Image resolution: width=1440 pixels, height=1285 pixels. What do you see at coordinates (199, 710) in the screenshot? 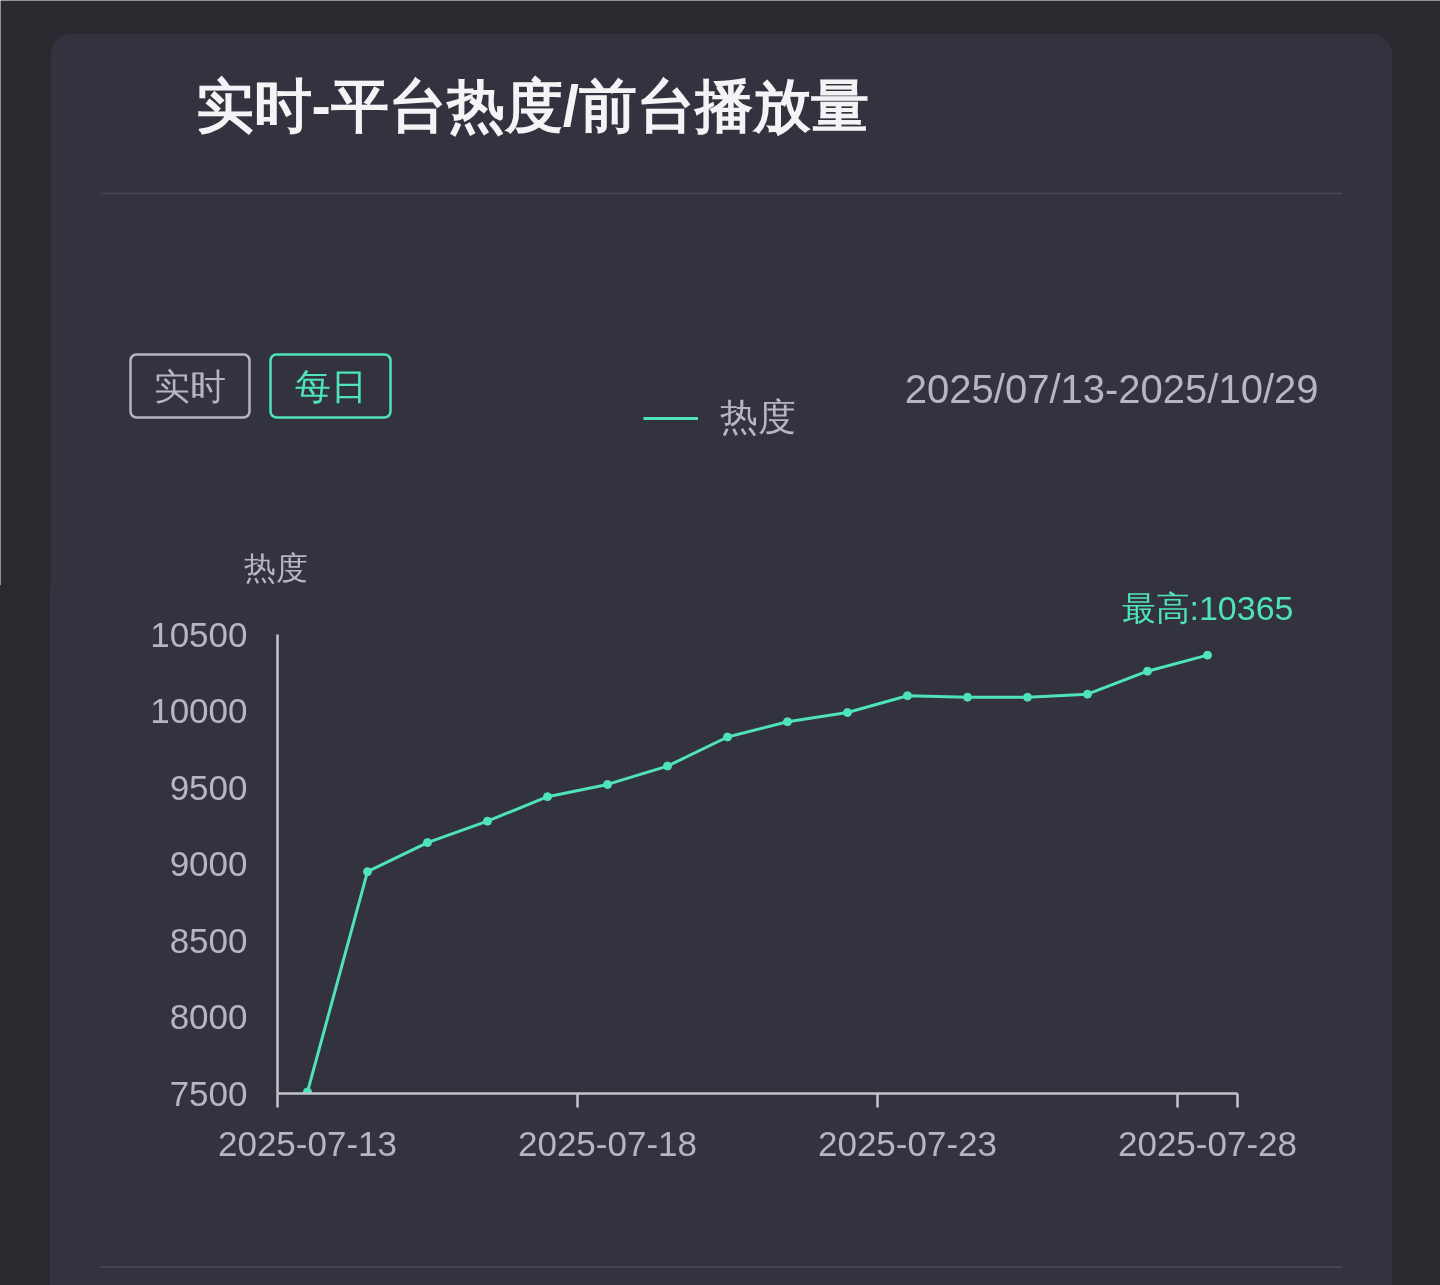
I see `y-tick-label: 10000` at bounding box center [199, 710].